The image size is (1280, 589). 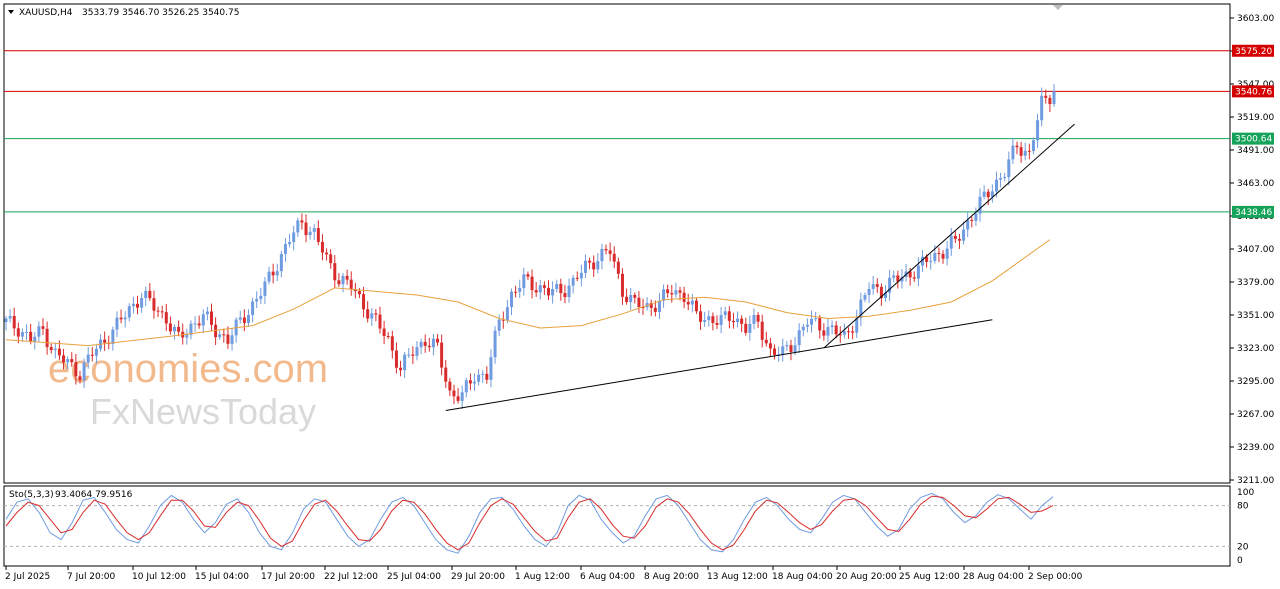 What do you see at coordinates (1253, 91) in the screenshot?
I see `level-tag` at bounding box center [1253, 91].